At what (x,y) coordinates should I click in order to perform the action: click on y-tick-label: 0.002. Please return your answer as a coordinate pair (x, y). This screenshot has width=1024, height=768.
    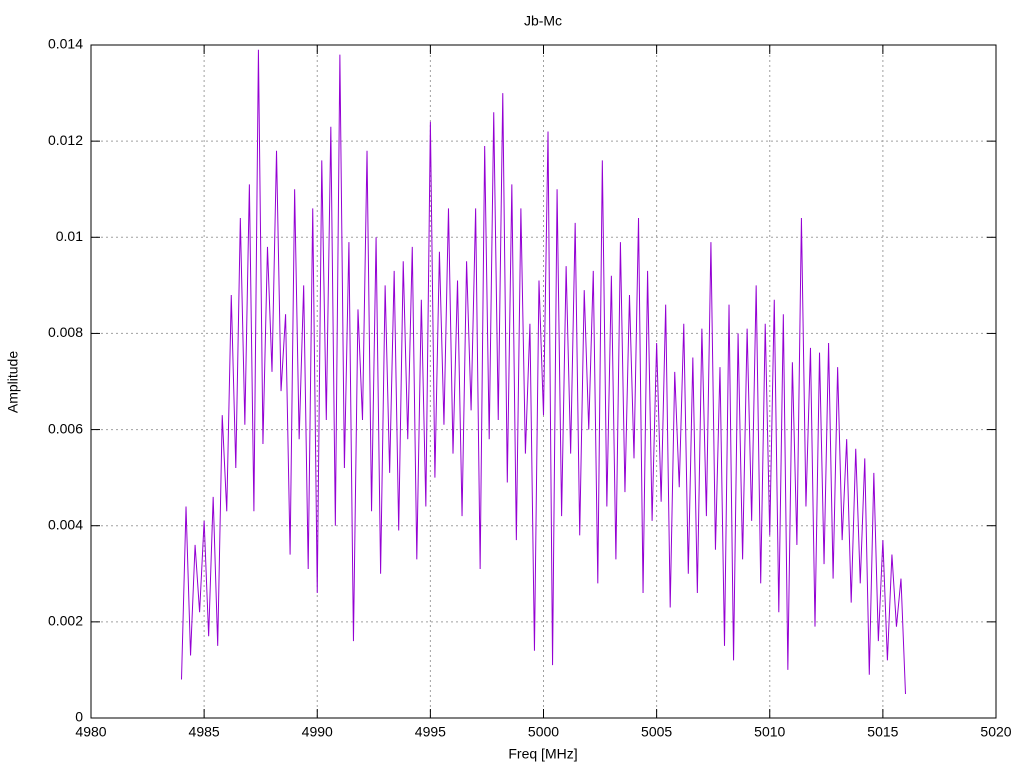
    Looking at the image, I should click on (65, 621).